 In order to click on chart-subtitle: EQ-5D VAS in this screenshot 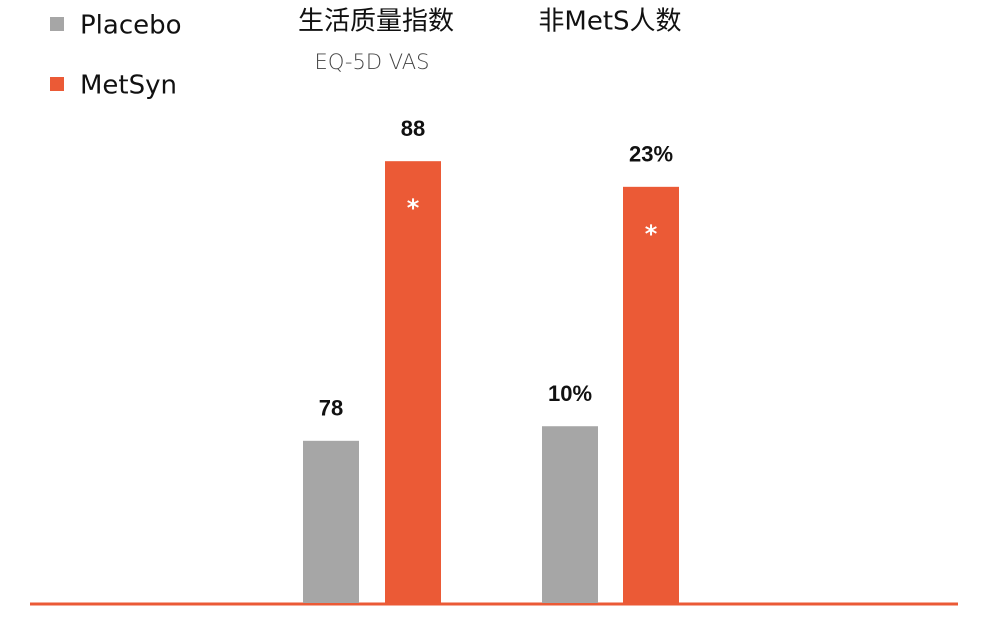, I will do `click(372, 62)`.